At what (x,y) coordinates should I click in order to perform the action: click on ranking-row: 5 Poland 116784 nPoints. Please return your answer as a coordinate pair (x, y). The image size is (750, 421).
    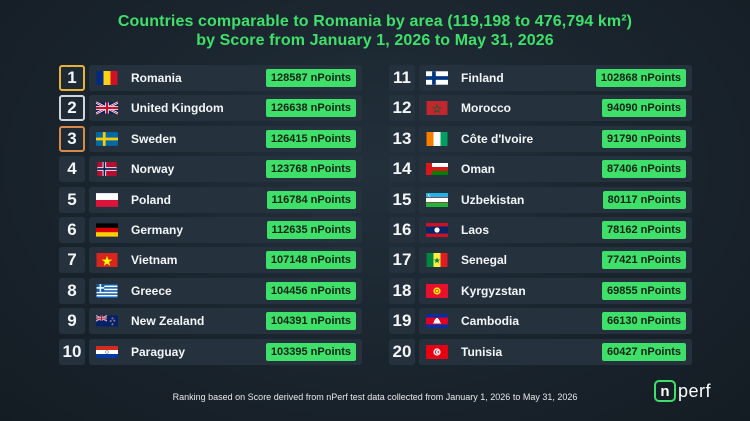
    Looking at the image, I should click on (210, 199).